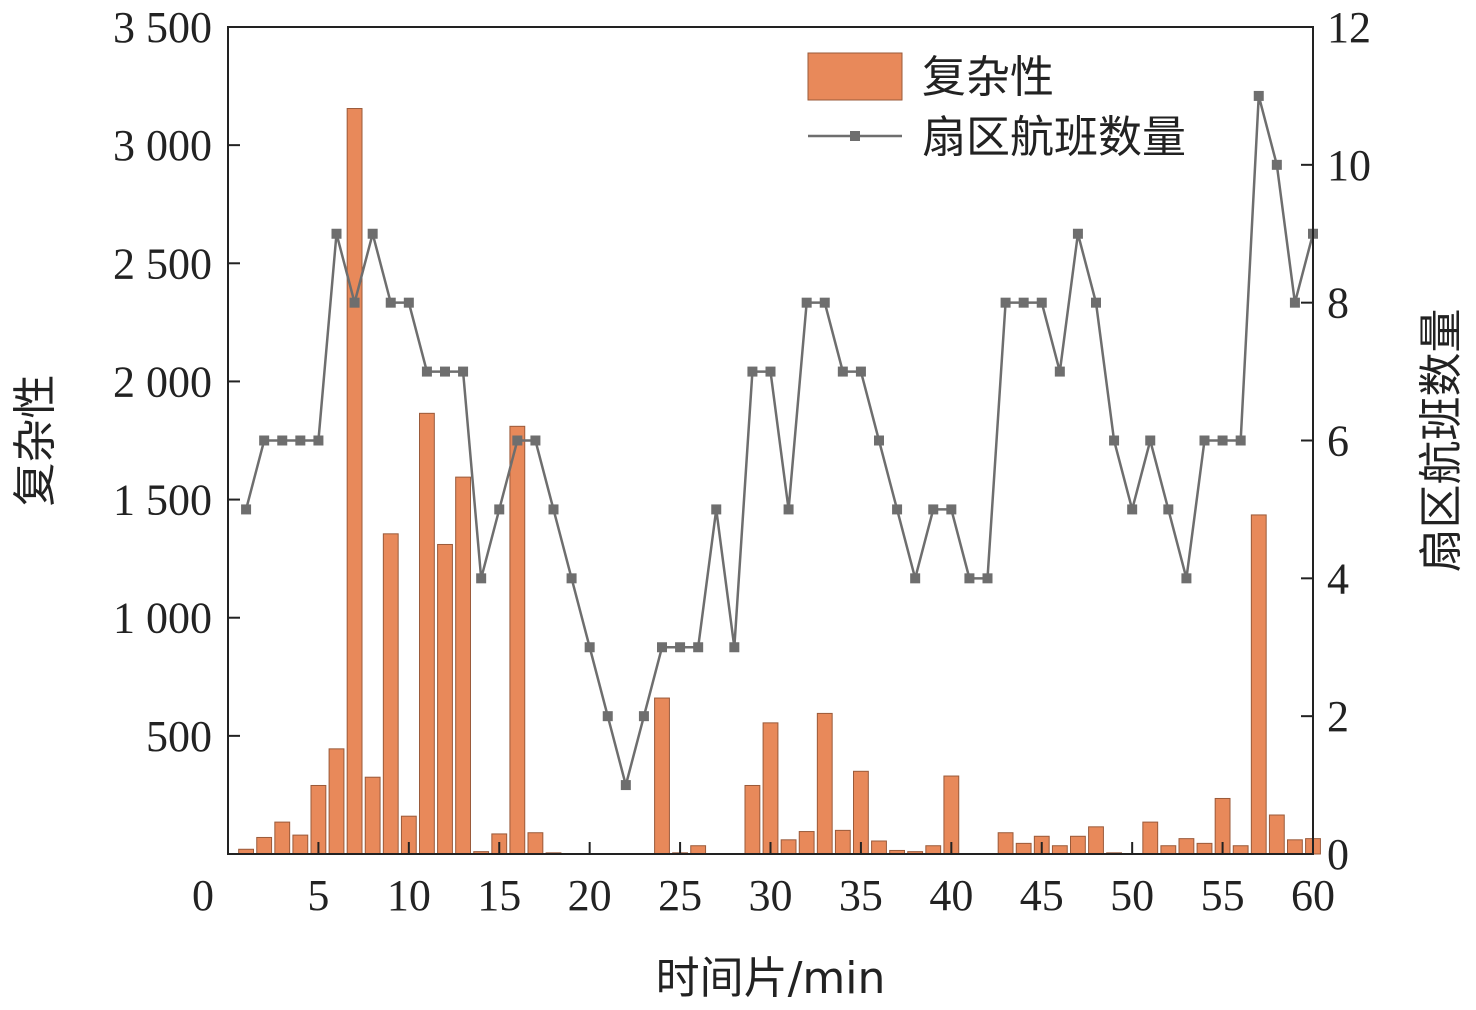  Describe the element at coordinates (1338, 441) in the screenshot. I see `right-tick-label: 6` at that location.